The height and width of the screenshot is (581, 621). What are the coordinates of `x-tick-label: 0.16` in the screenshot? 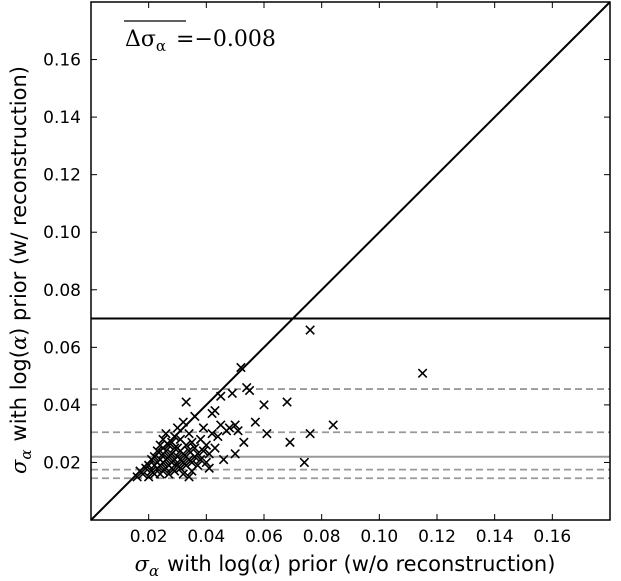 It's located at (552, 537).